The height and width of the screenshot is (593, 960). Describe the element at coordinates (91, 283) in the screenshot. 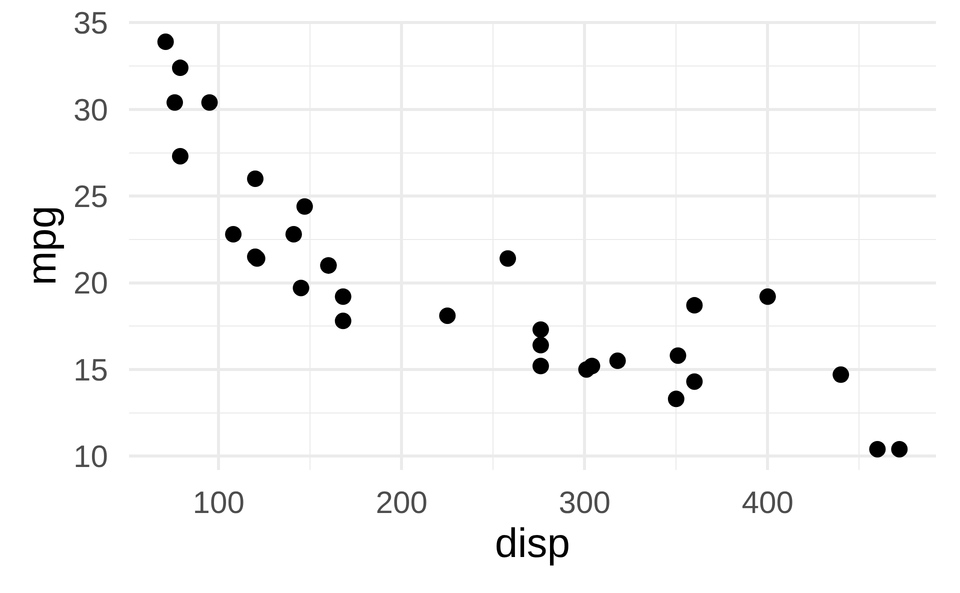

I see `y-tick-label: 20` at that location.